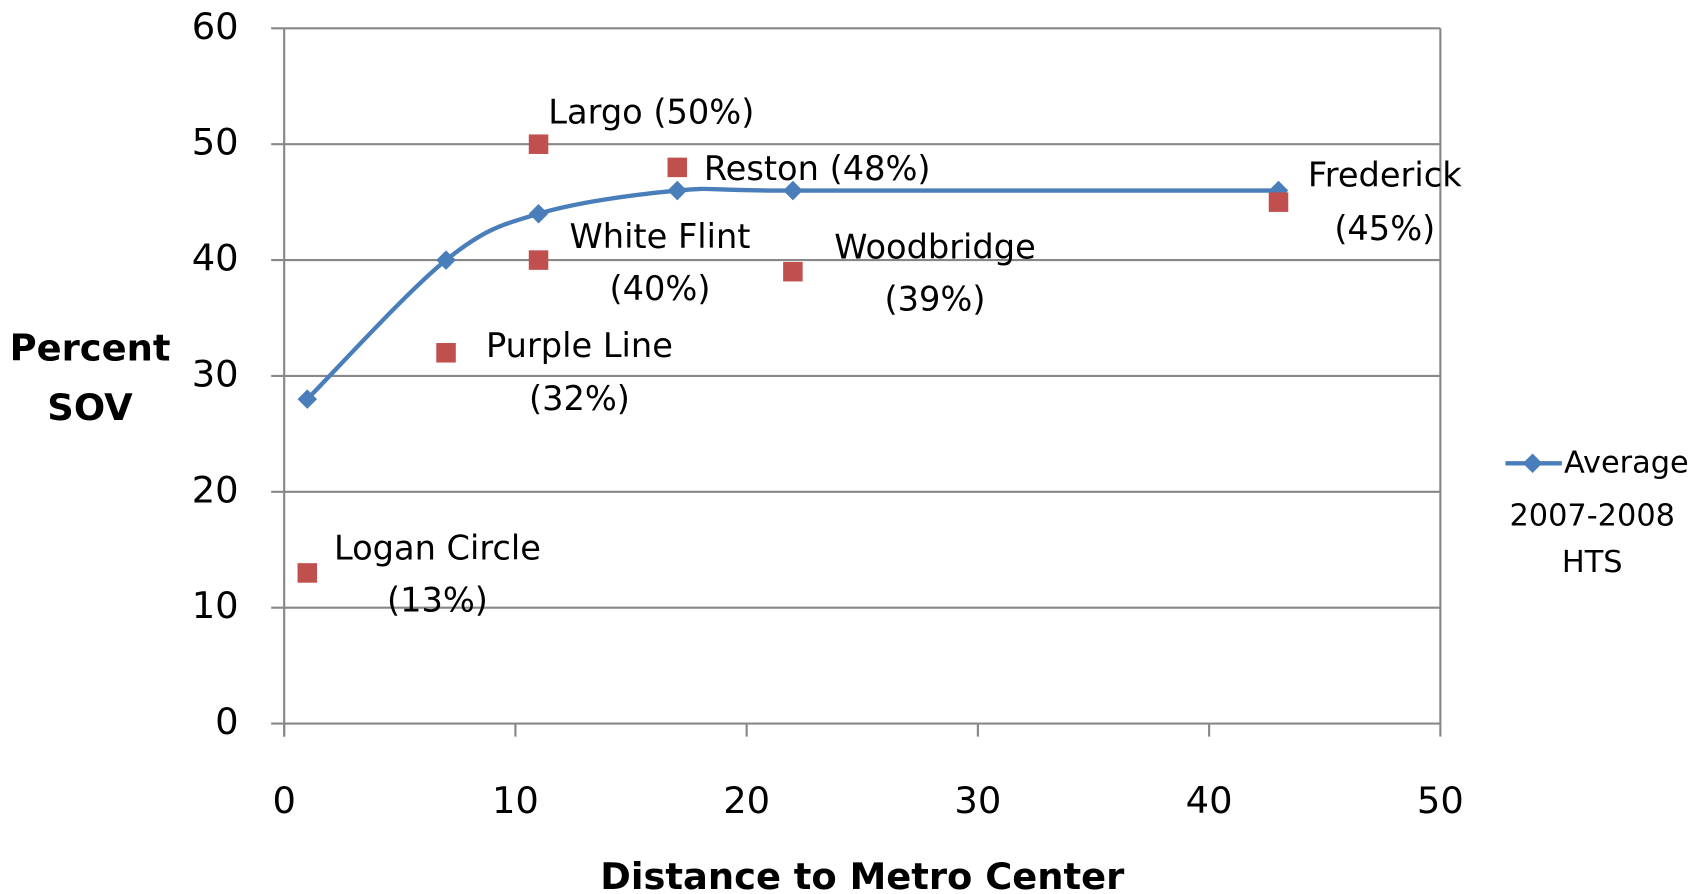 The height and width of the screenshot is (894, 1692). Describe the element at coordinates (90, 377) in the screenshot. I see `y-axis-title: Percent SOV` at that location.